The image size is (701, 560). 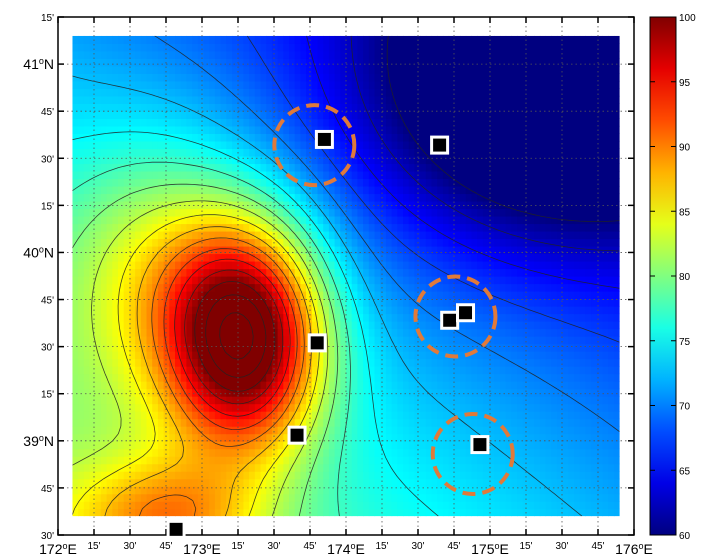 I want to click on y-axis-labels: 15' 41oN 45' 30' 15' 40oN 45' 30' 15' 39oN 45' 30', so click(x=38, y=277).